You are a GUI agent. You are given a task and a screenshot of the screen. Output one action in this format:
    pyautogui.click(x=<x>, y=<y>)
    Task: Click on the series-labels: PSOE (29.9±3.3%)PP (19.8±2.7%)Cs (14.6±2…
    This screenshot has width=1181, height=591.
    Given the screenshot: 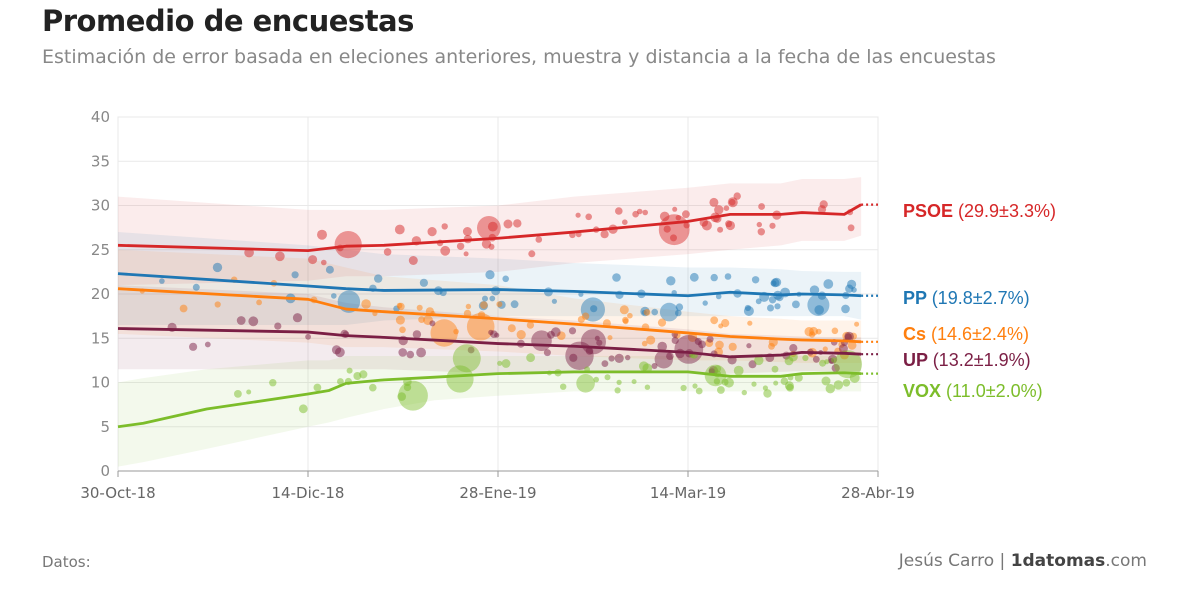 What is the action you would take?
    pyautogui.click(x=979, y=301)
    